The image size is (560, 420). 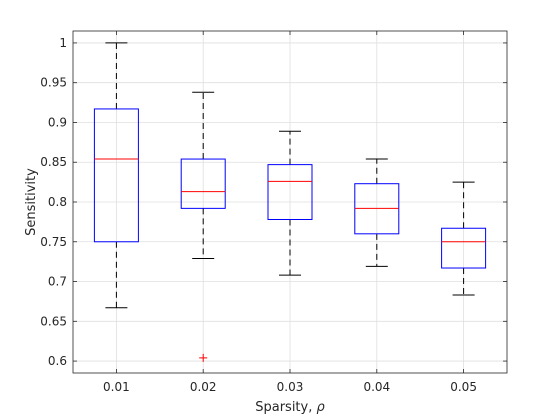 What do you see at coordinates (203, 387) in the screenshot?
I see `x-tick-label: 0.02` at bounding box center [203, 387].